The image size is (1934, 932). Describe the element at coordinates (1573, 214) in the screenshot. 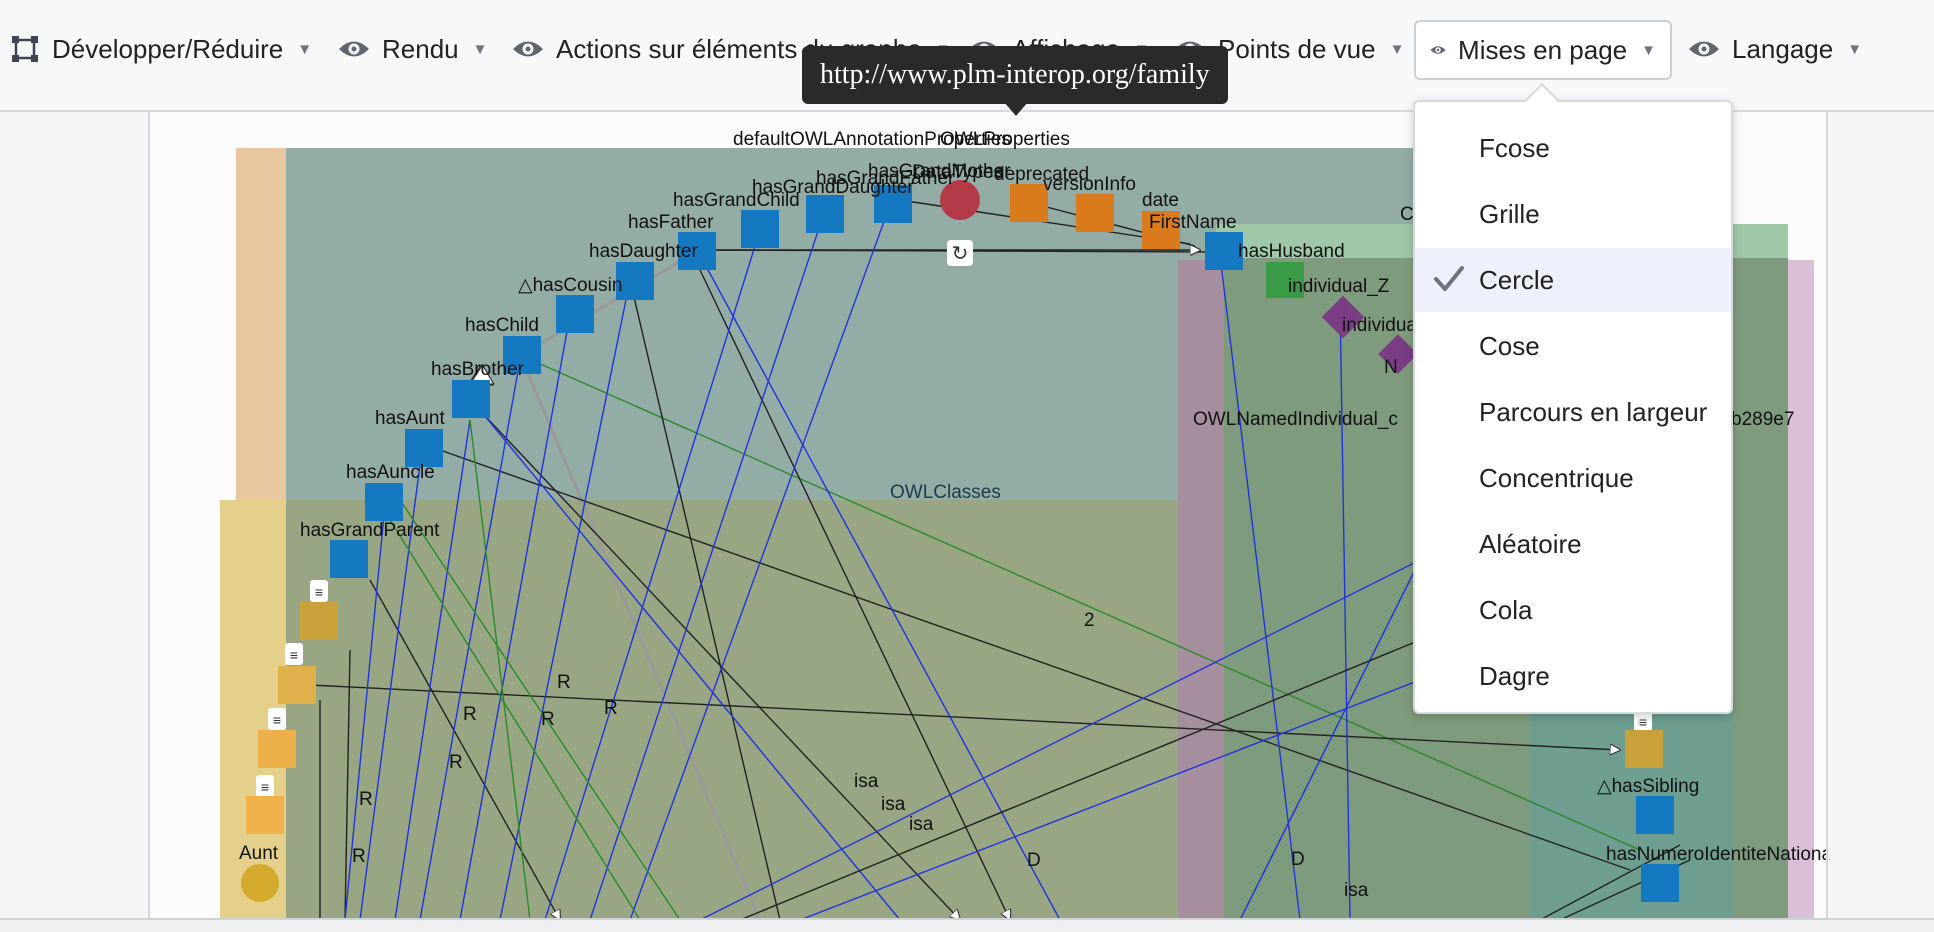

I see `menu-item-grille: Grille` at that location.